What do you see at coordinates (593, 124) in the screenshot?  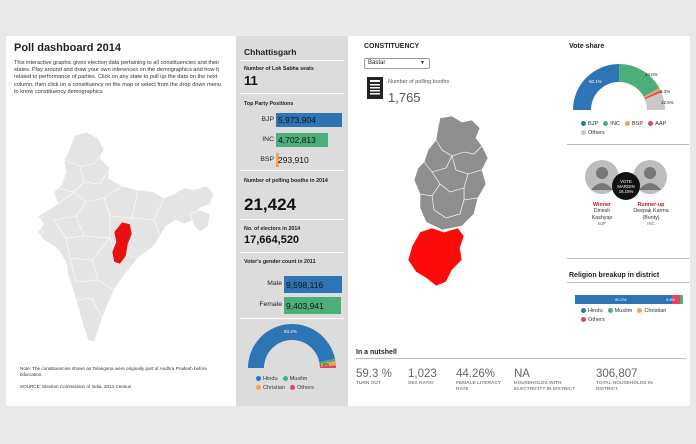 I see `legend-label: BJP` at bounding box center [593, 124].